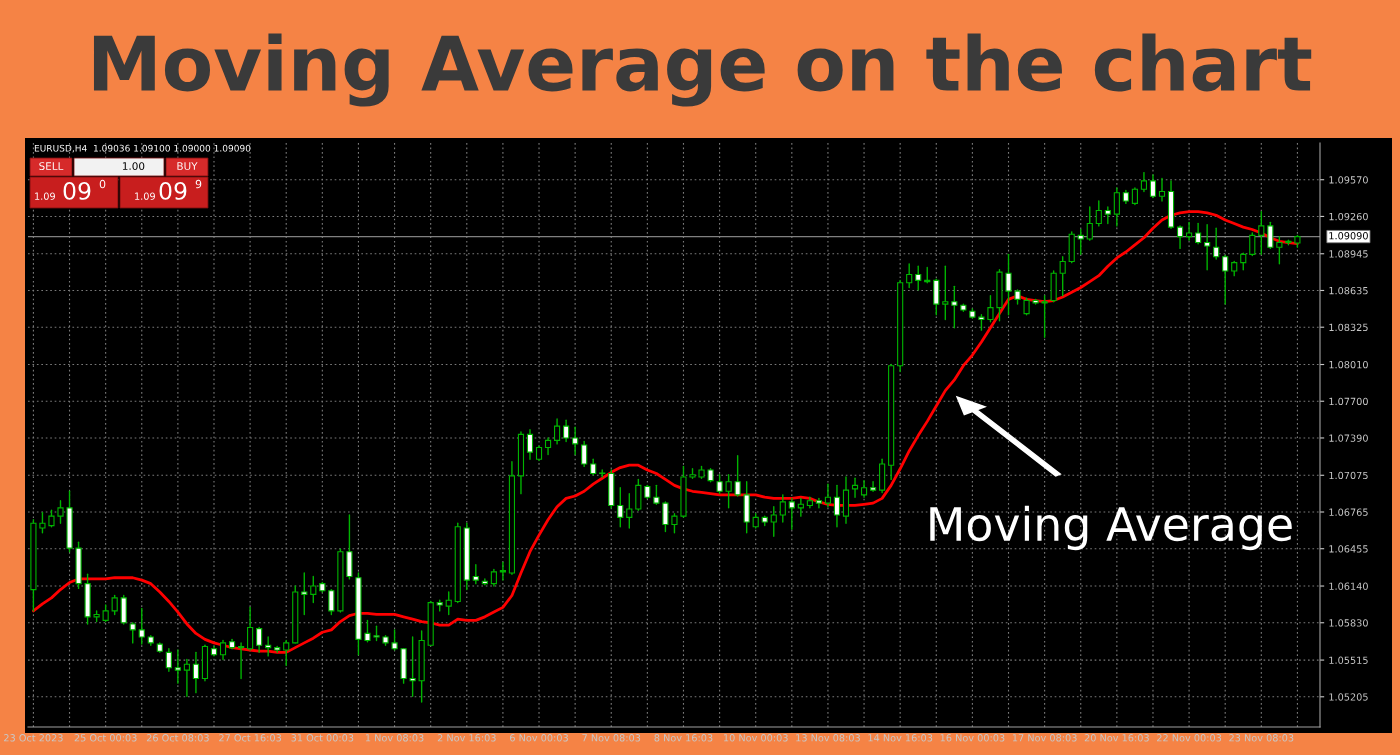 Image resolution: width=1400 pixels, height=755 pixels. I want to click on y-tick-label: 1.05205, so click(1348, 697).